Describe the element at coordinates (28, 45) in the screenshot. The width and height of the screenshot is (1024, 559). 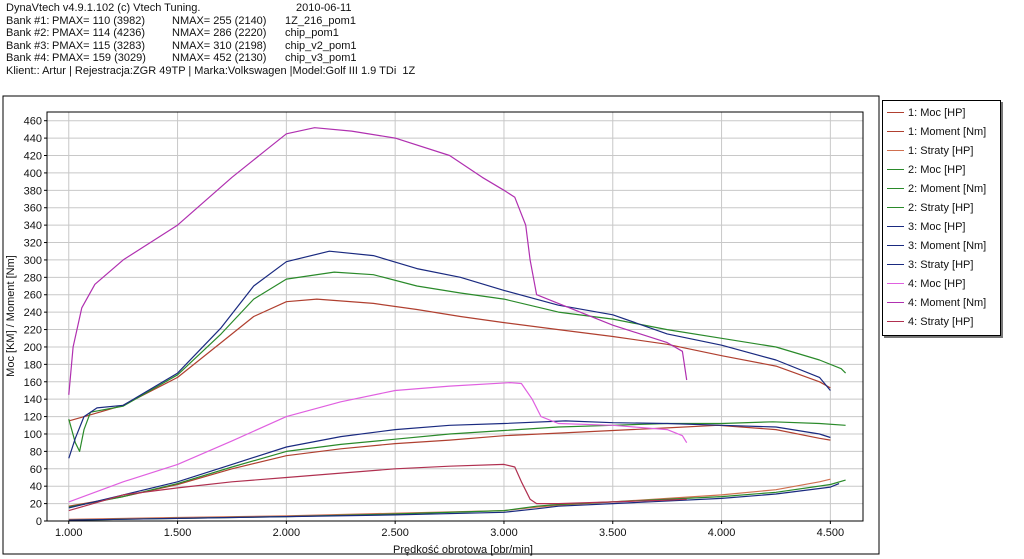
I see `bank-label: Bank #3:` at that location.